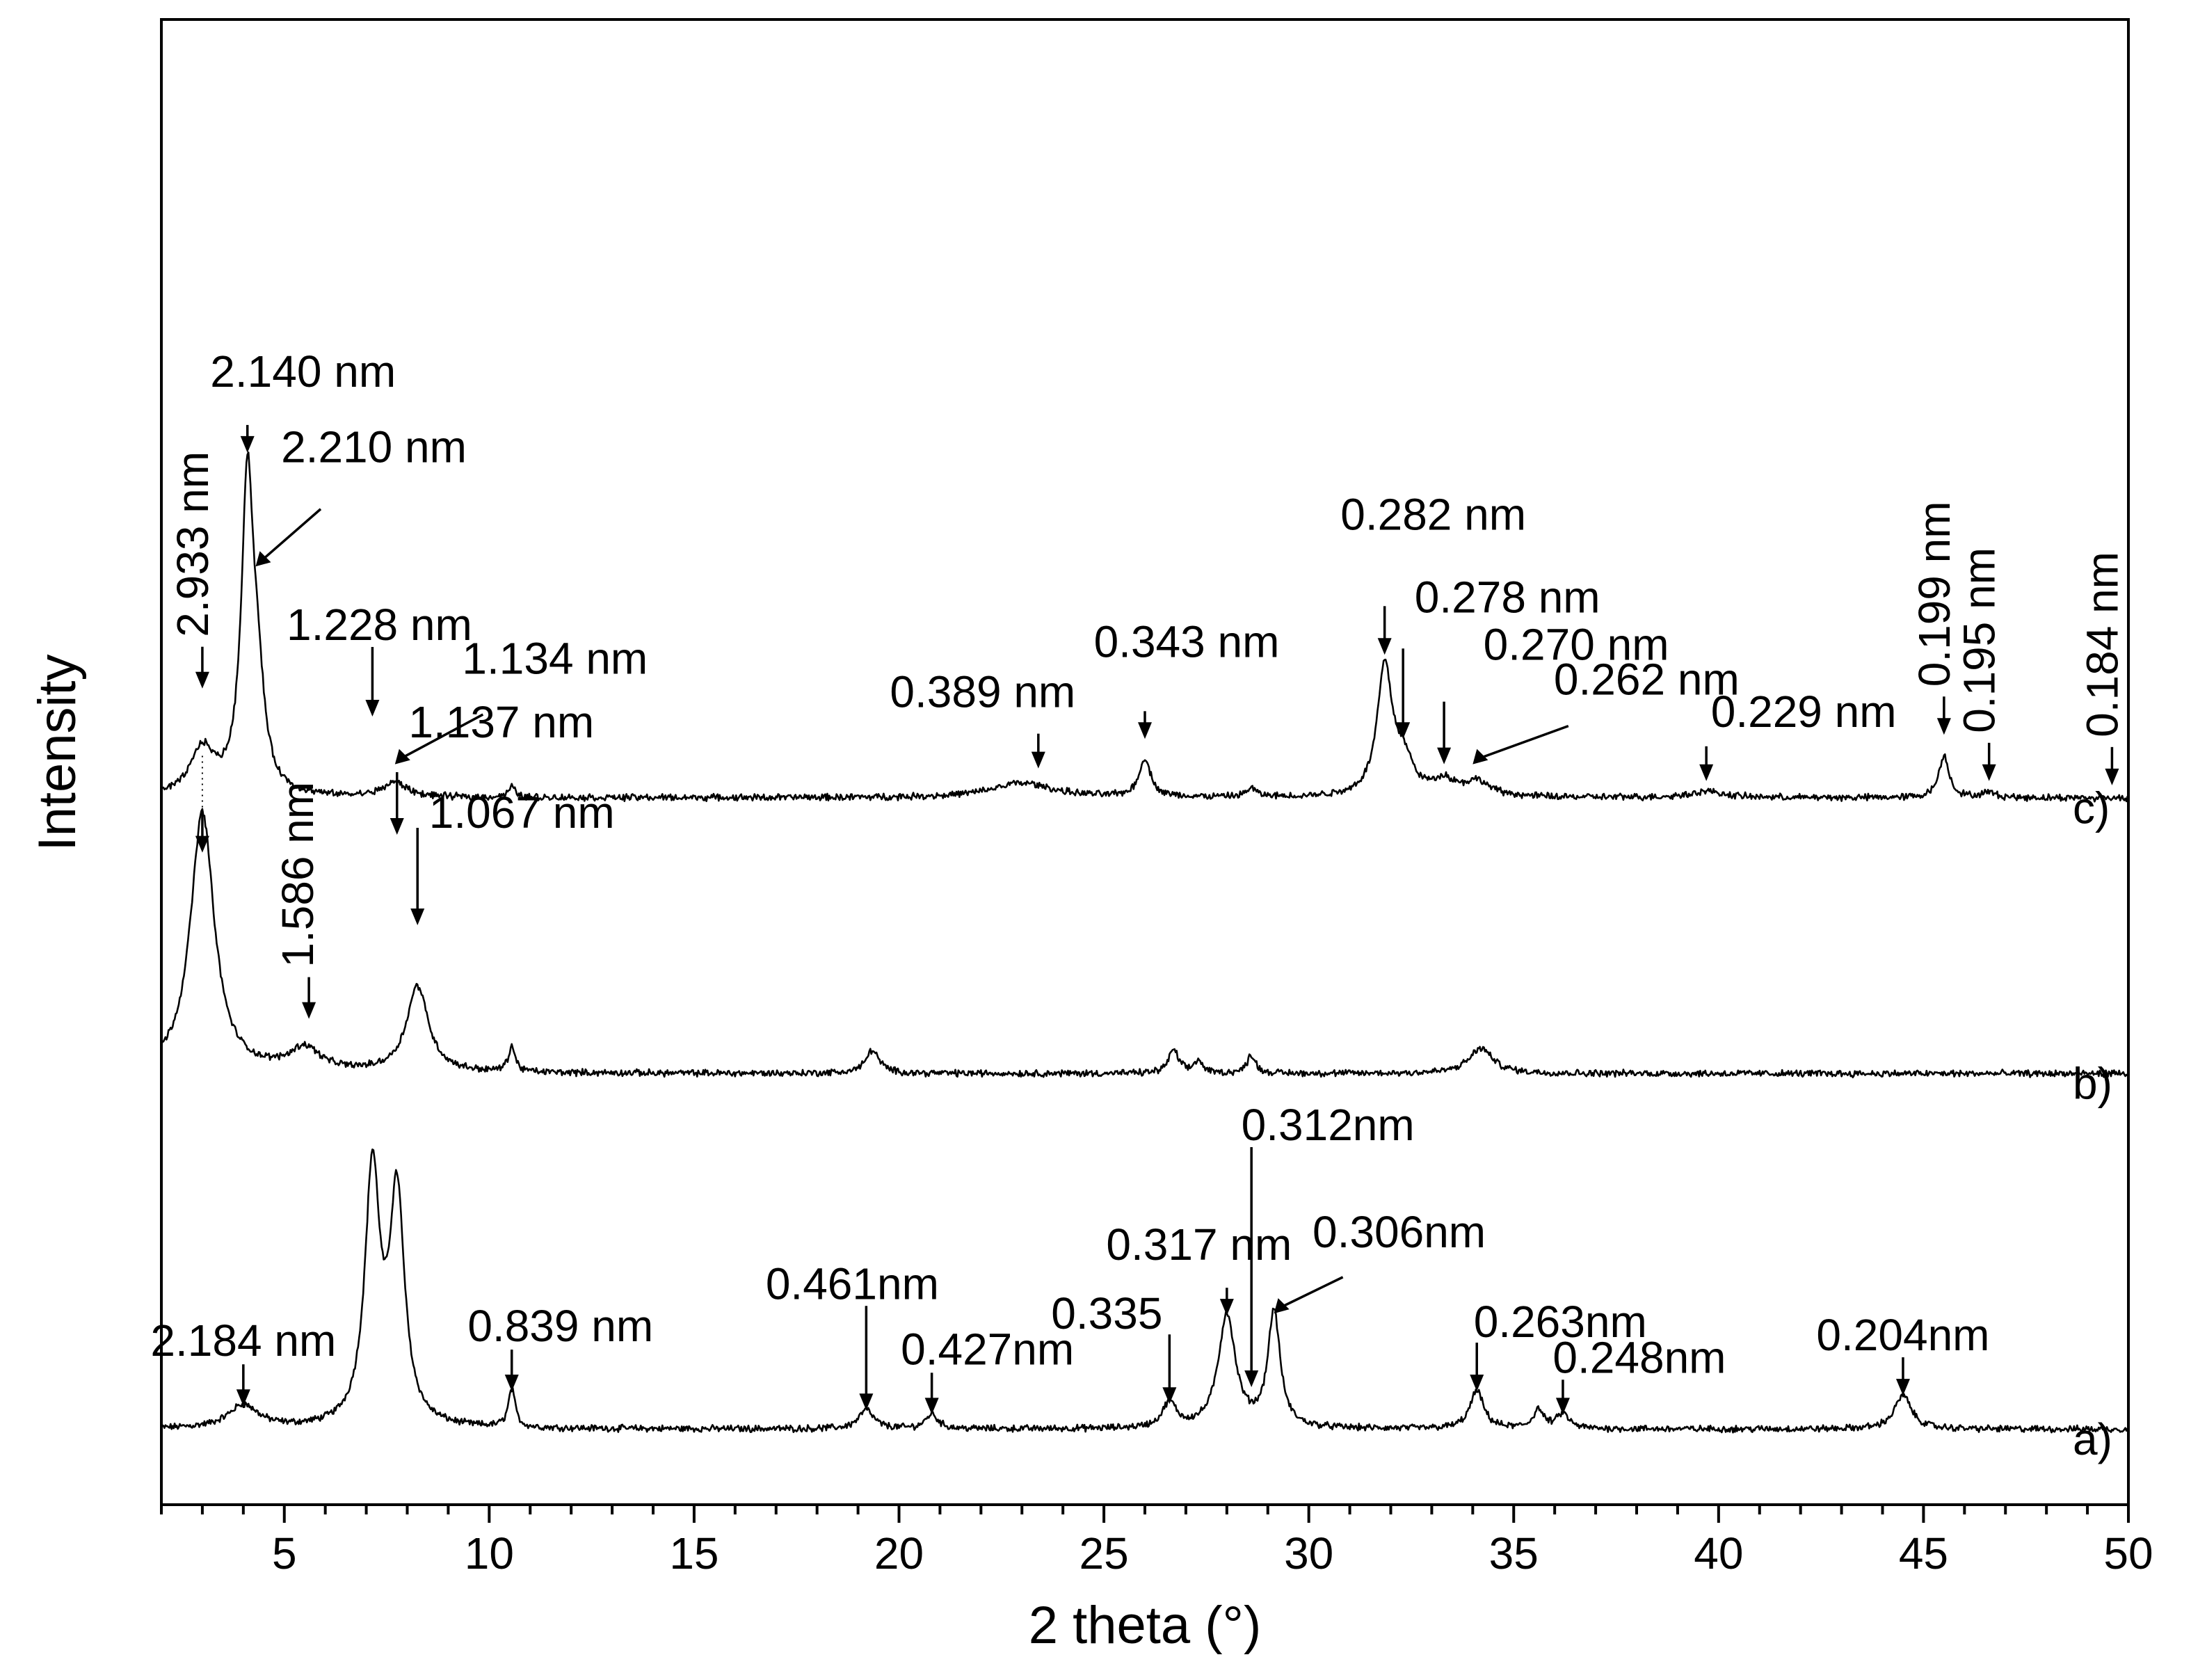  What do you see at coordinates (1576, 645) in the screenshot?
I see `peak-label-0-270-nm: 0.270 nm` at bounding box center [1576, 645].